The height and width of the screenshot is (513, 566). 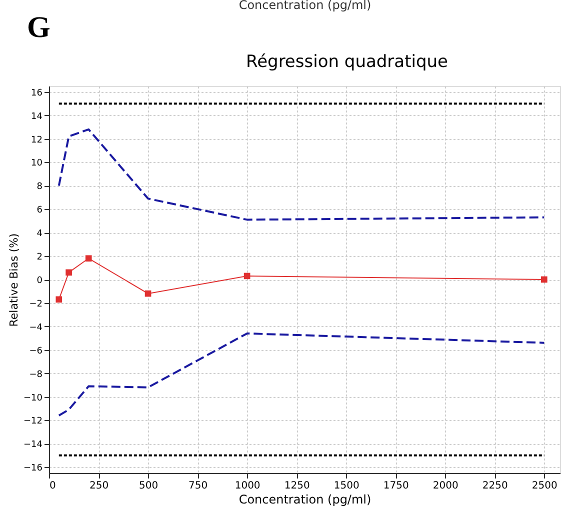 What do you see at coordinates (396, 486) in the screenshot?
I see `x-tick-label: 1750` at bounding box center [396, 486].